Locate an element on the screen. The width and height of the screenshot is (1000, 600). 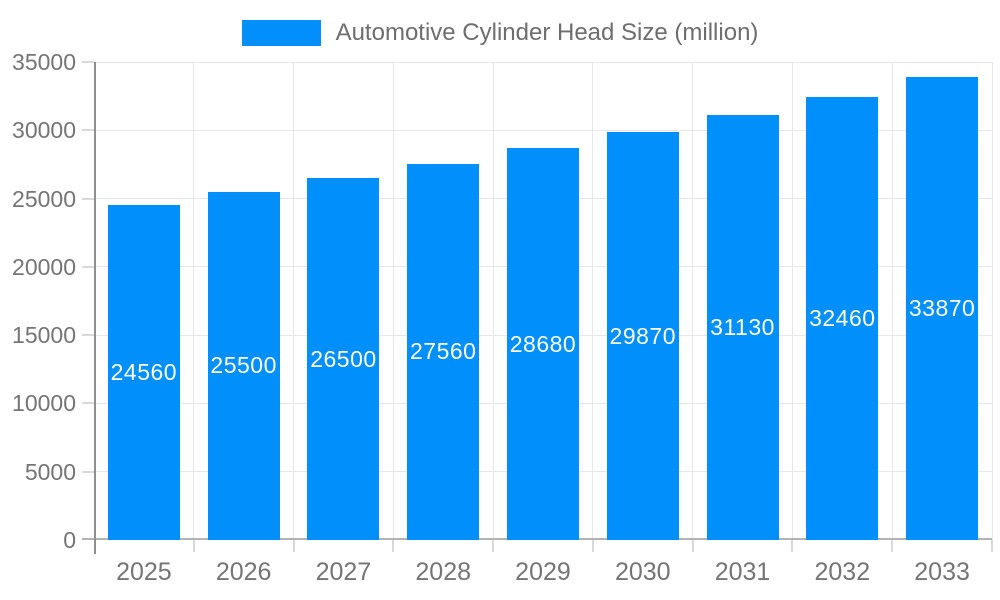
bar: 33870 is located at coordinates (942, 308).